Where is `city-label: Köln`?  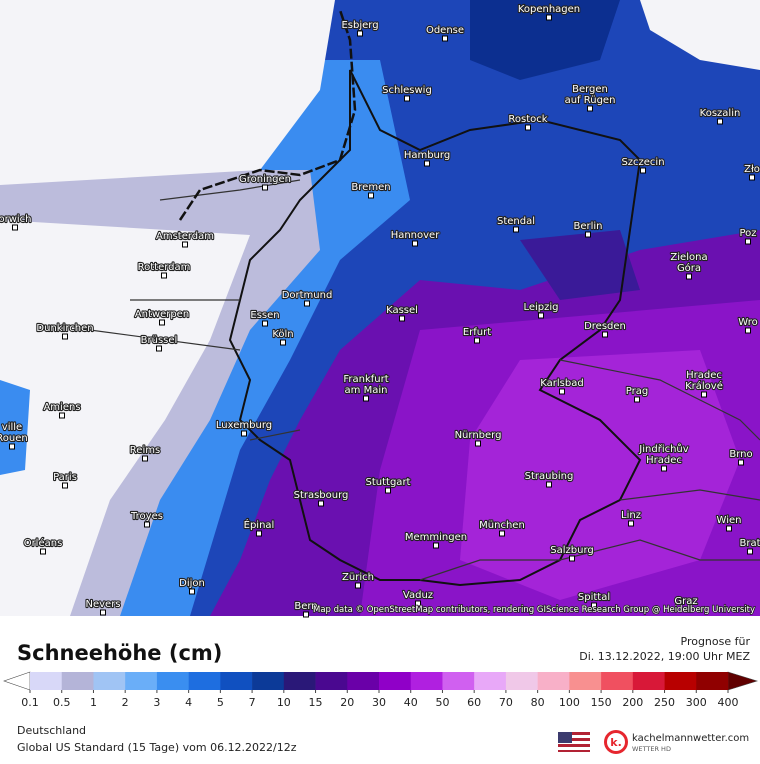
city-label: Köln is located at coordinates (282, 334).